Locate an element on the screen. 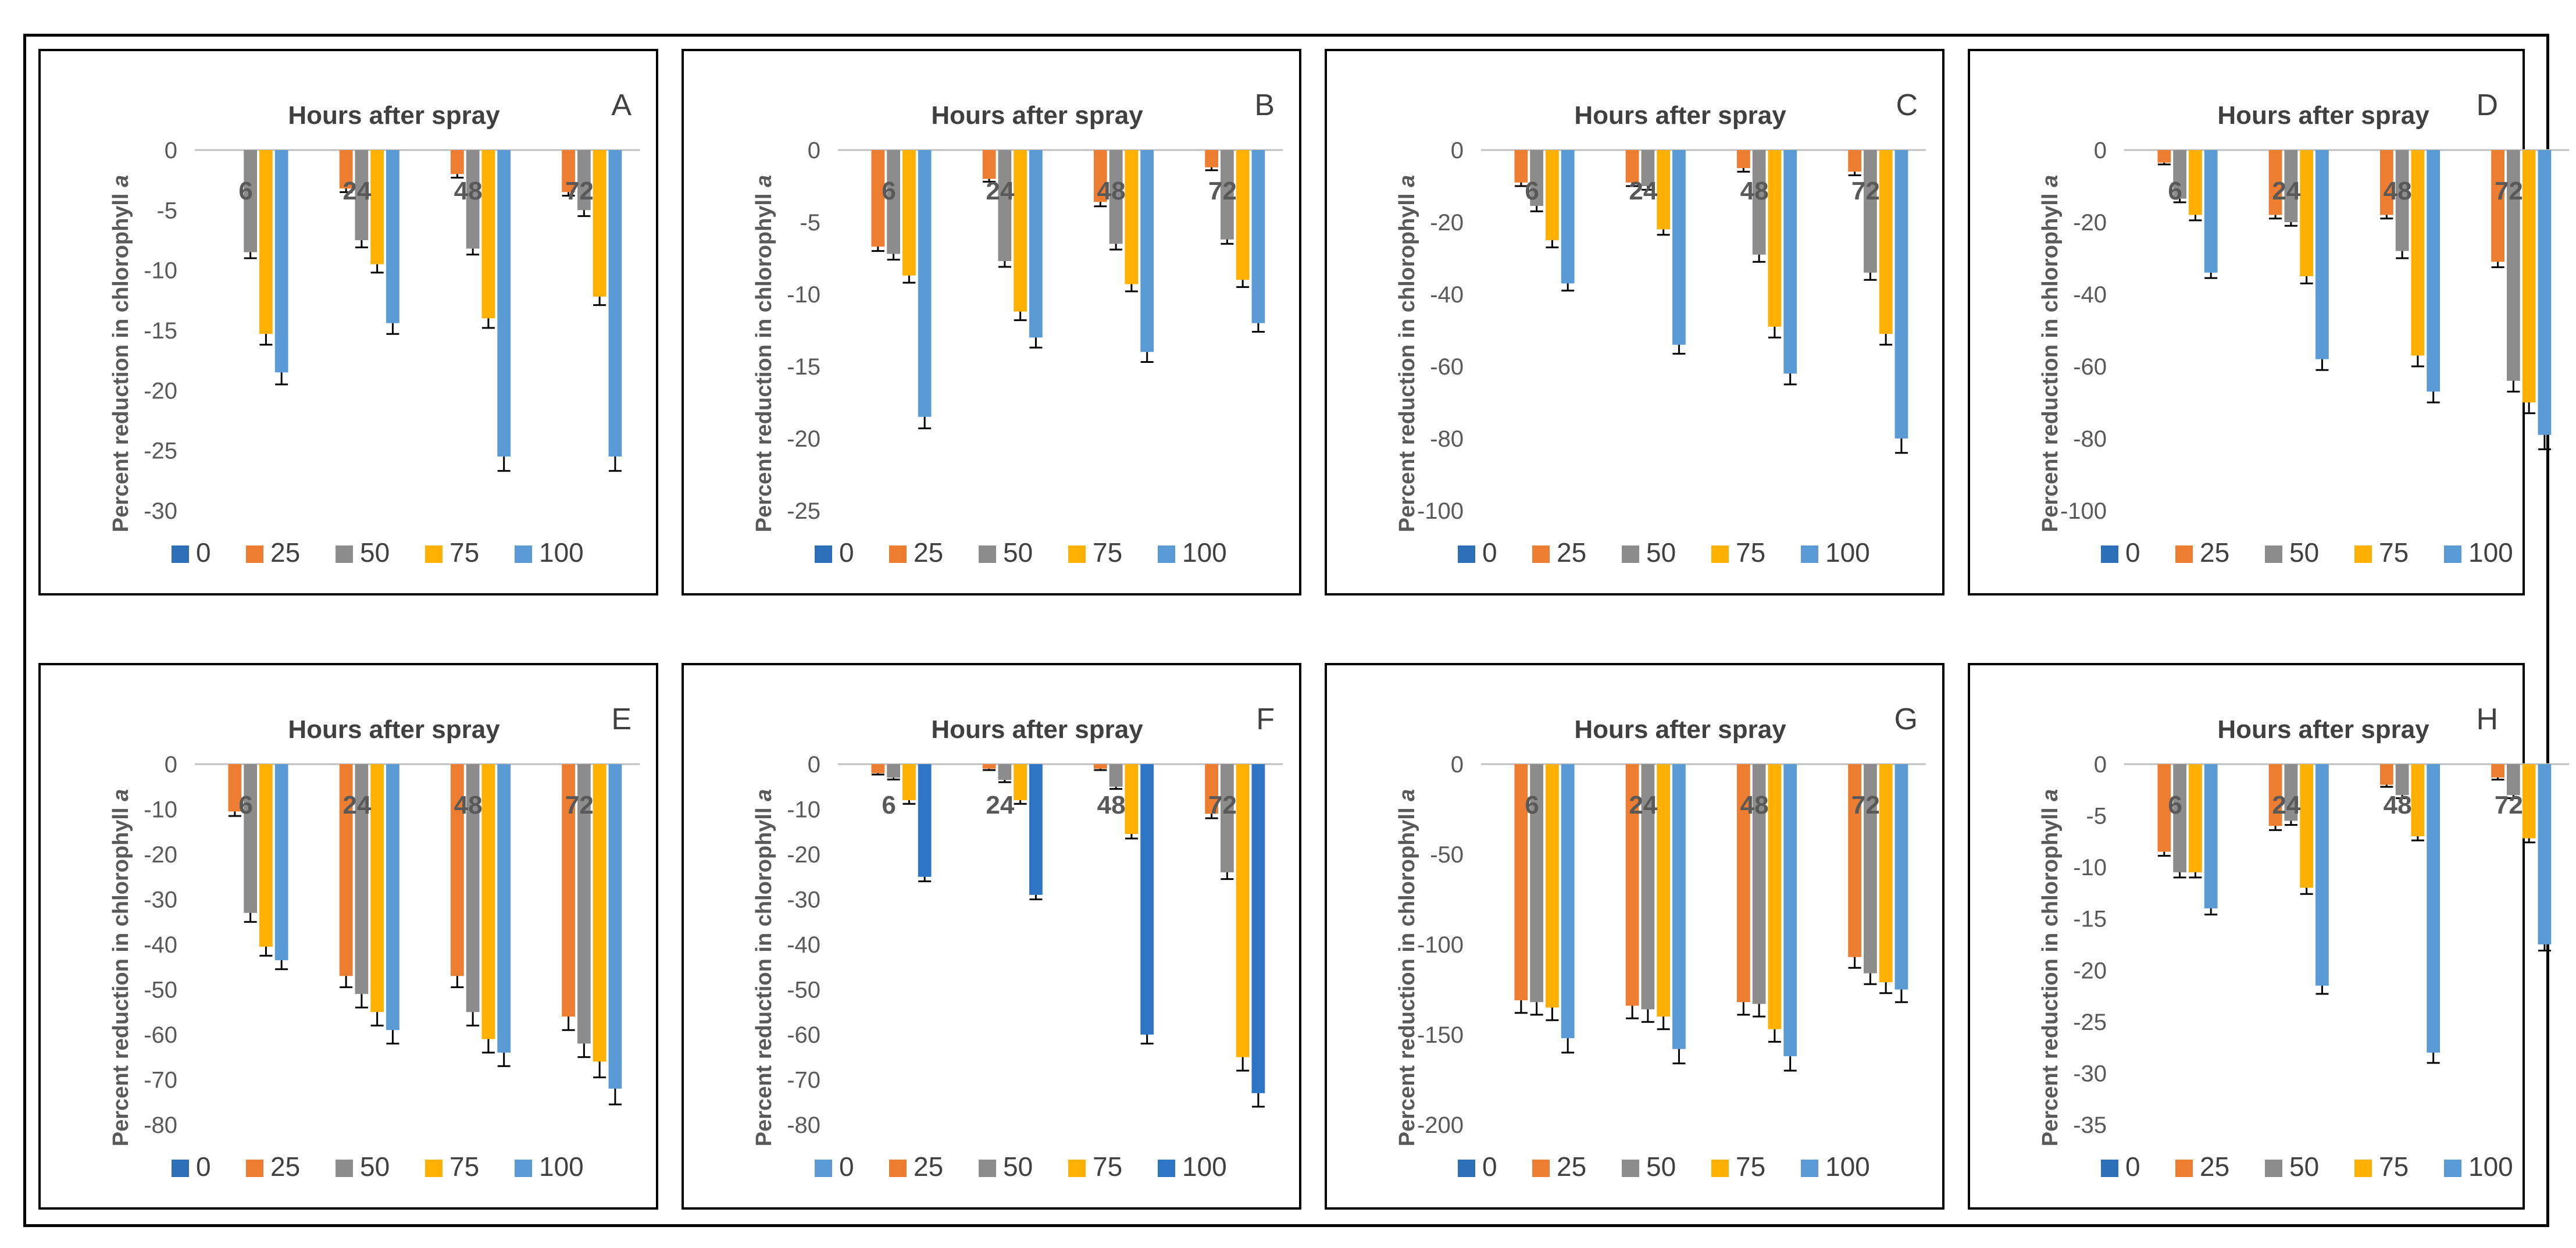  y-tick-label: -40 is located at coordinates (1447, 295).